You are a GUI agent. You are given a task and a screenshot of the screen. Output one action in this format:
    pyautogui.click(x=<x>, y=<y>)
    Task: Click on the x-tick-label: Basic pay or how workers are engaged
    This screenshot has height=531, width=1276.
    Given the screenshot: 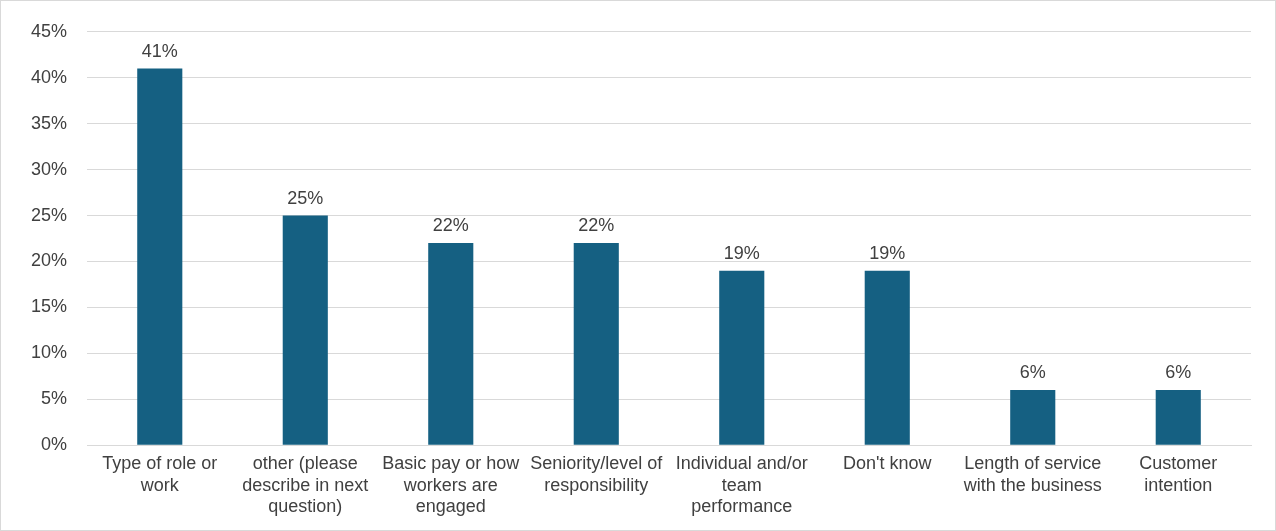 What is the action you would take?
    pyautogui.click(x=451, y=484)
    